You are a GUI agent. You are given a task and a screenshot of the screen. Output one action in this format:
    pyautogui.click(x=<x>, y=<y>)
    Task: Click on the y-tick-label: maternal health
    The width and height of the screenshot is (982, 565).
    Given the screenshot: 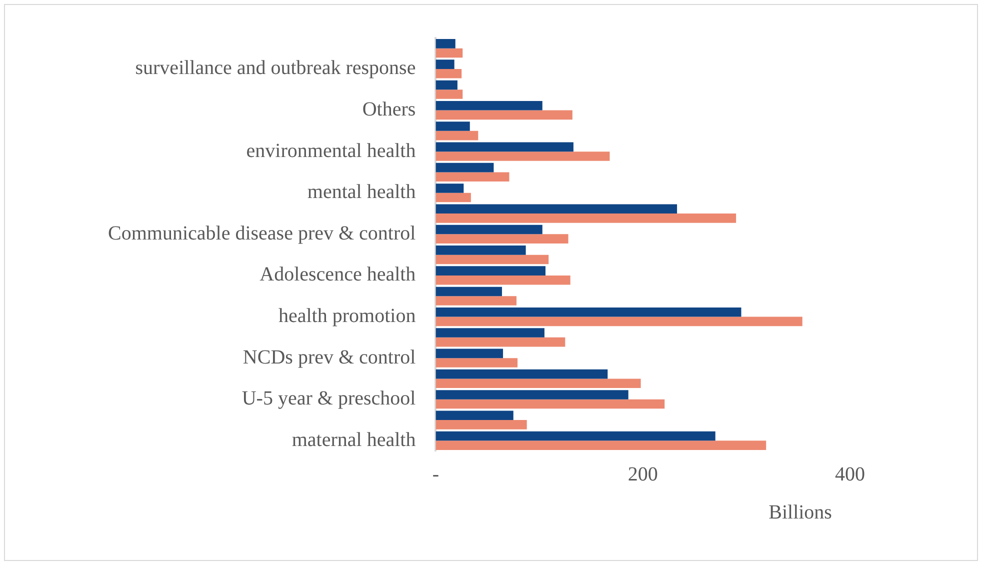 What is the action you would take?
    pyautogui.click(x=354, y=439)
    